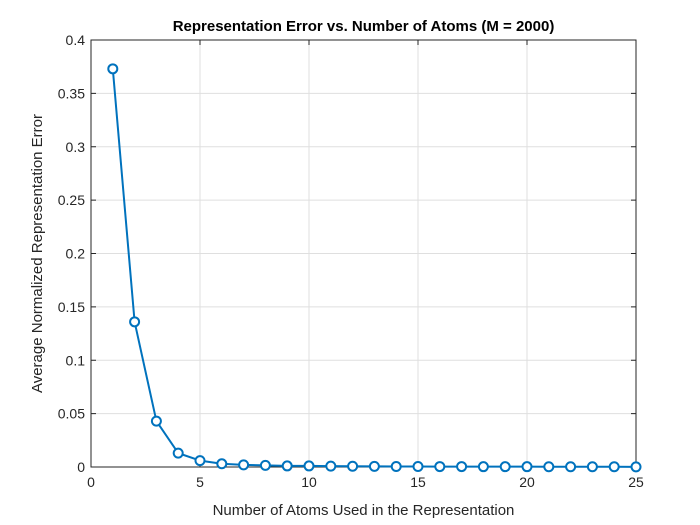 This screenshot has width=700, height=525. I want to click on y-tick-label: 0.15, so click(71, 307).